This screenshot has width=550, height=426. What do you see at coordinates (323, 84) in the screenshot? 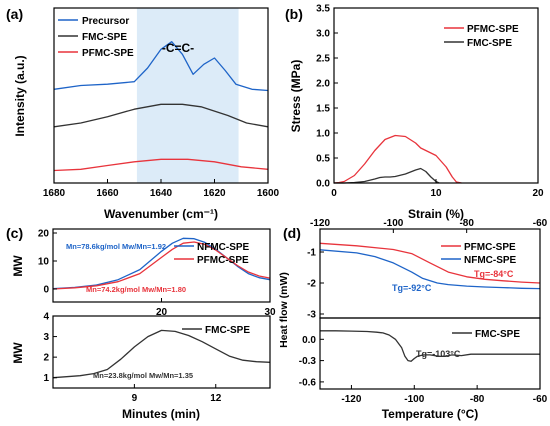
I see `y-tick-label: 2.0` at bounding box center [323, 84].